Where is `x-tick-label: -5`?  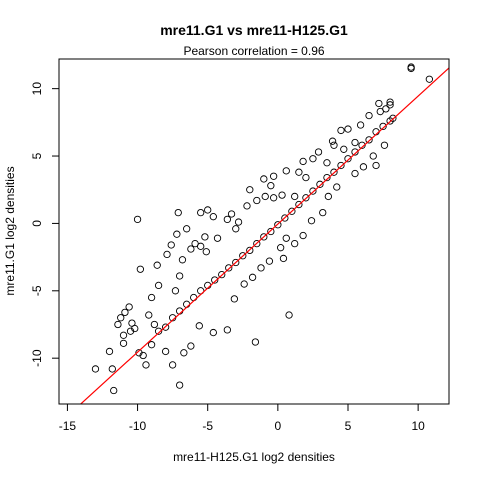
x-tick-label: -5 is located at coordinates (207, 426).